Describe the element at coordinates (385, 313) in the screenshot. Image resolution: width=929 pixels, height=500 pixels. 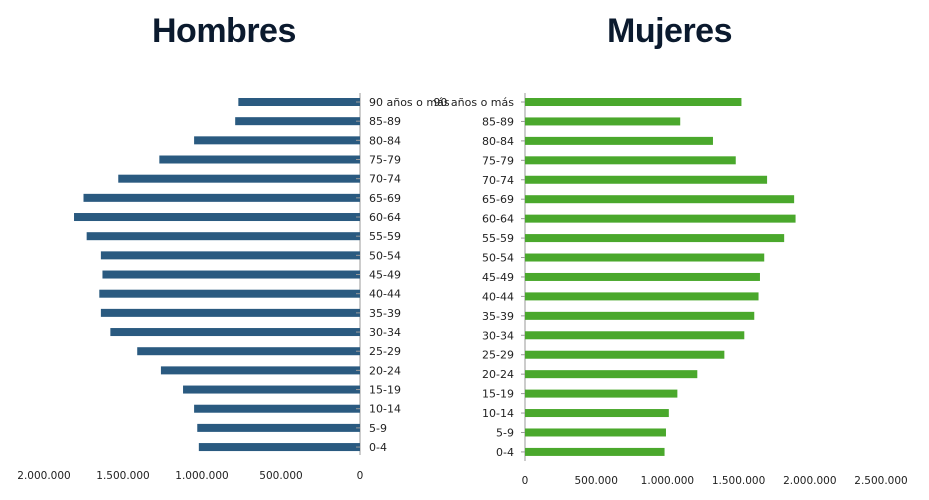
I see `hombres-category-label: 35-39` at that location.